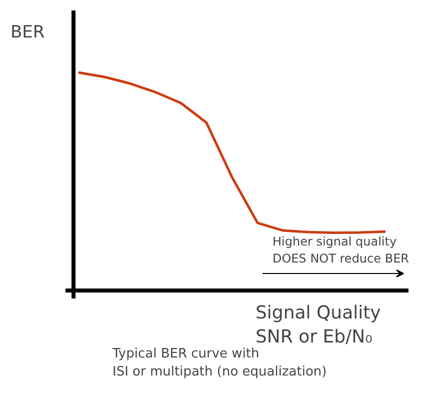 The height and width of the screenshot is (403, 433). What do you see at coordinates (319, 325) in the screenshot?
I see `x-axis-title: Signal Quality SNR or Eb/N₀` at bounding box center [319, 325].